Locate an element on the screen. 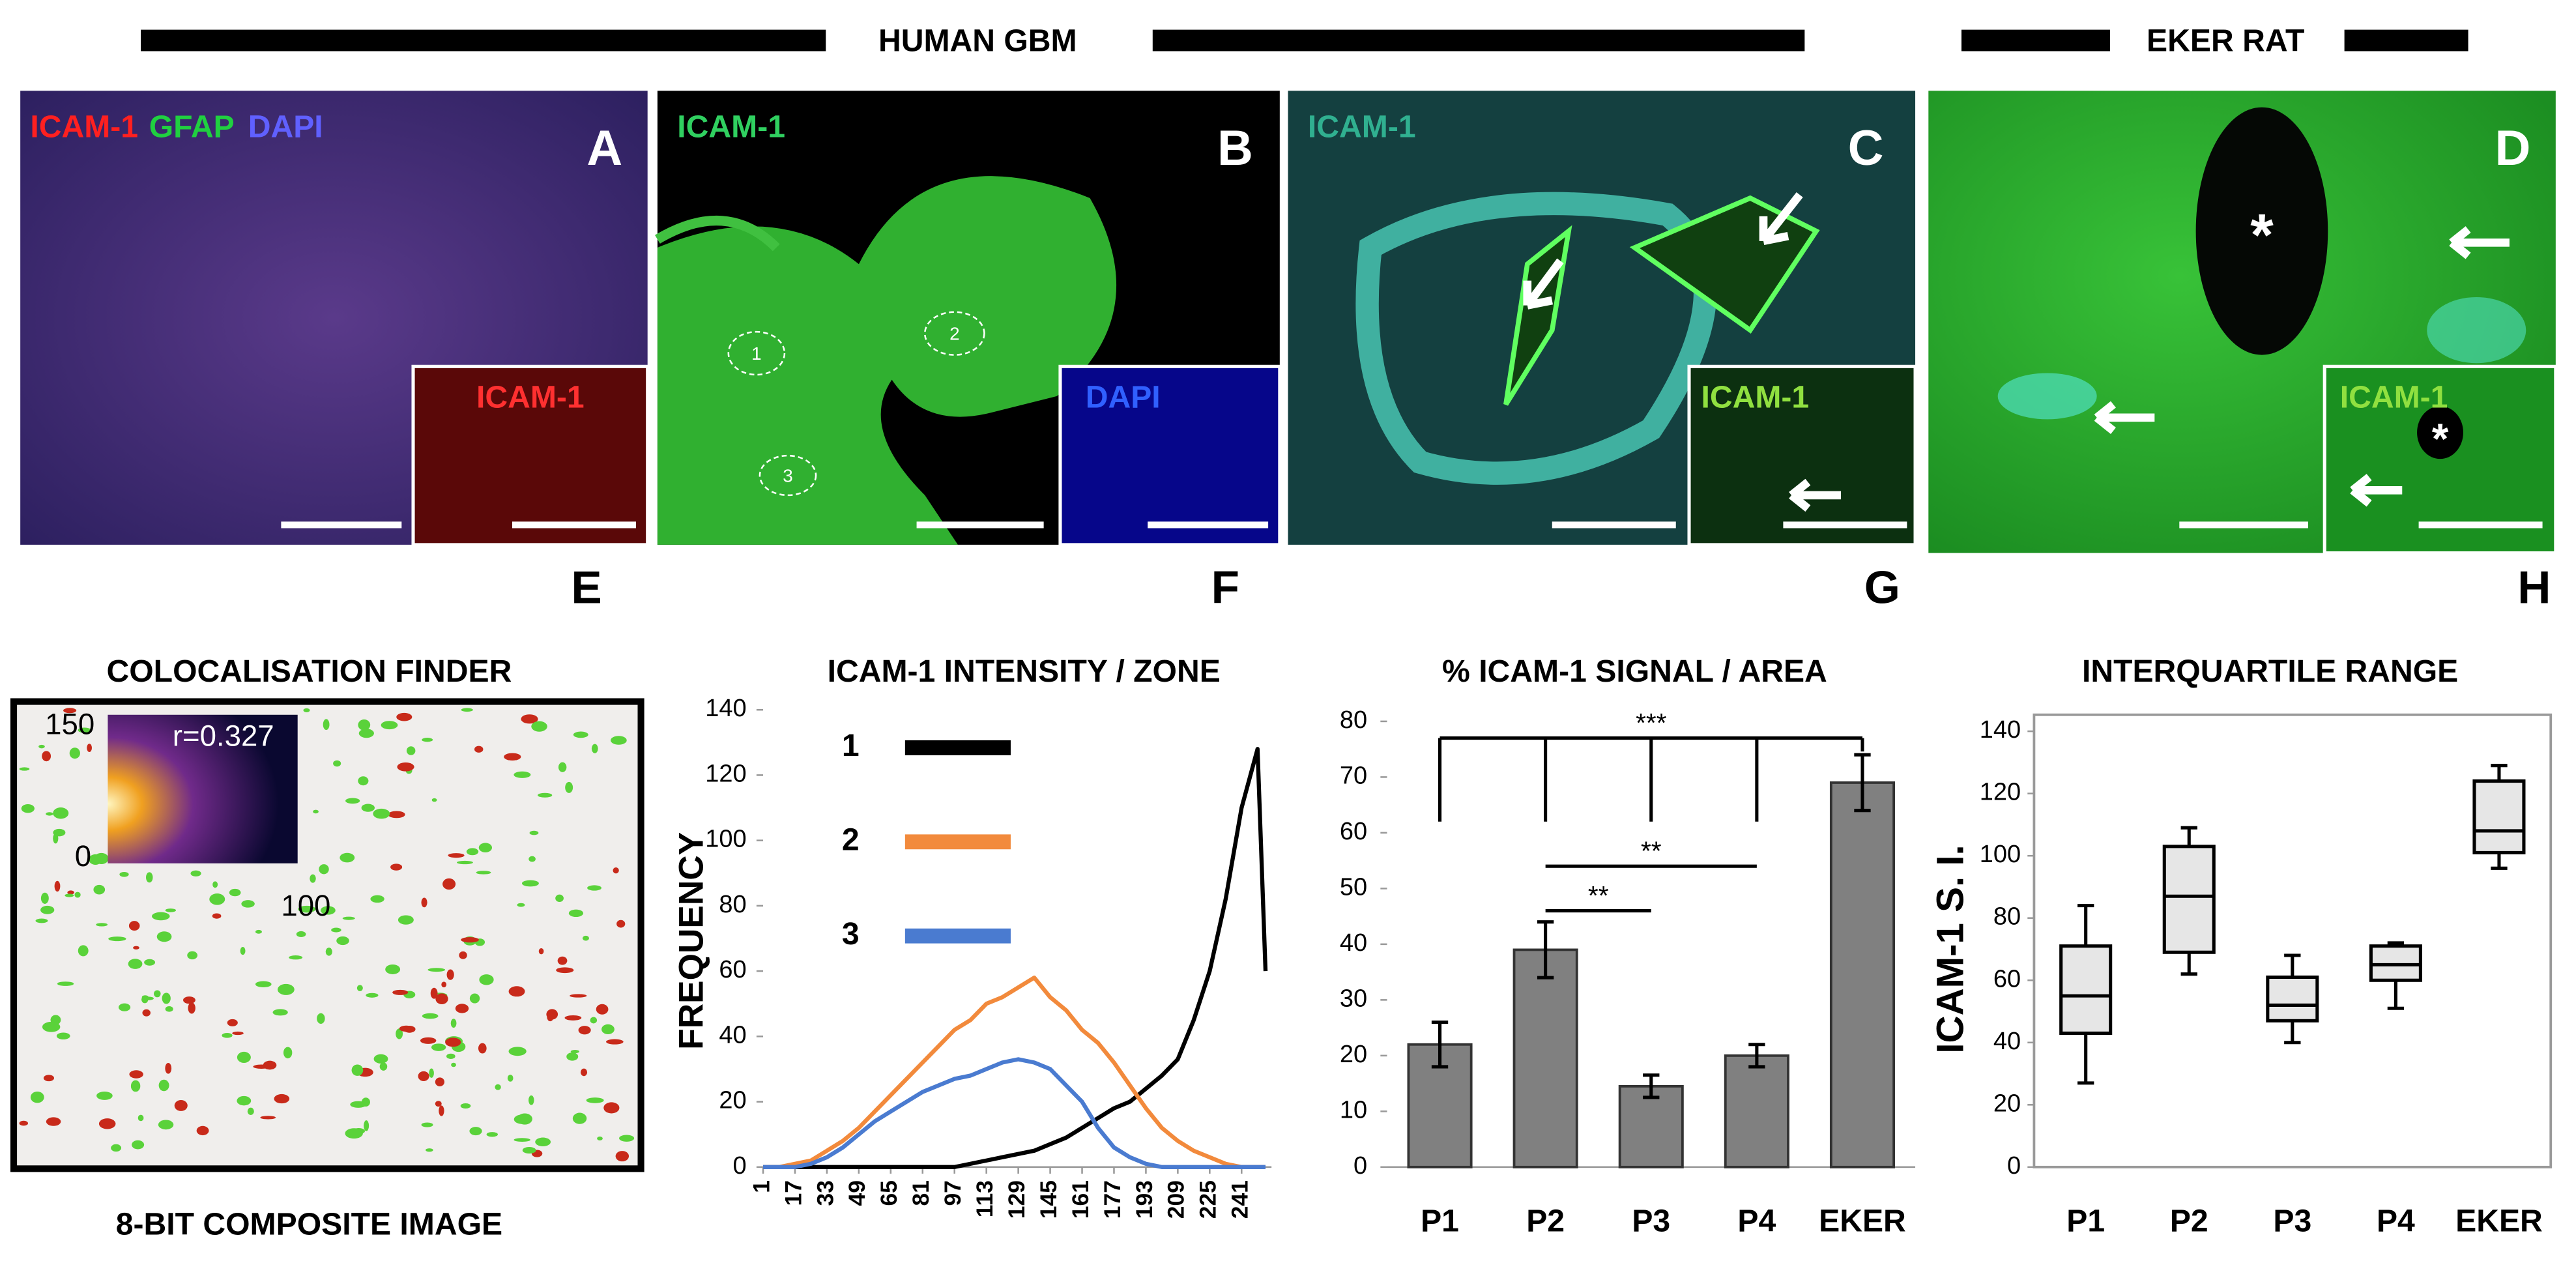 The height and width of the screenshot is (1276, 2576). panel-letter: A is located at coordinates (604, 148).